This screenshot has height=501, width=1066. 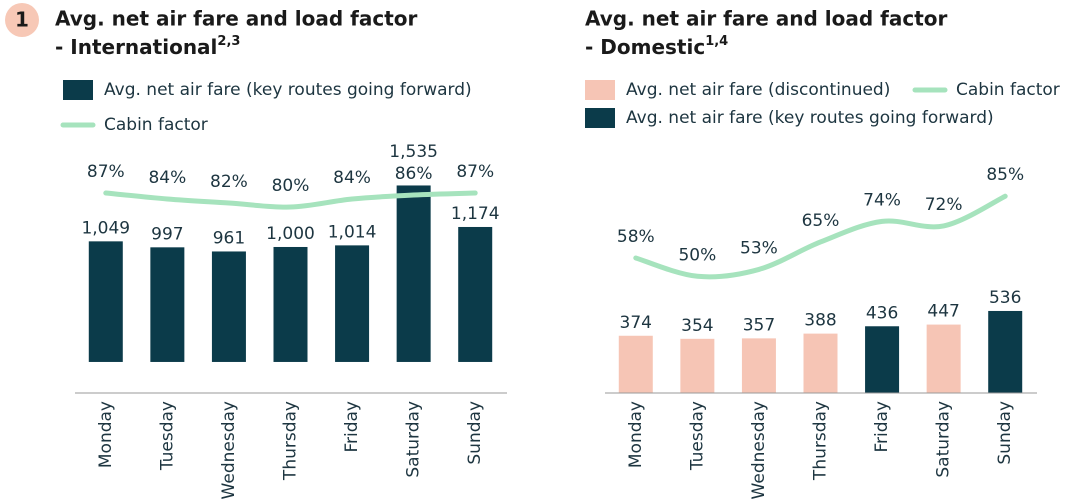 What do you see at coordinates (636, 237) in the screenshot?
I see `line-value-label: 58%` at bounding box center [636, 237].